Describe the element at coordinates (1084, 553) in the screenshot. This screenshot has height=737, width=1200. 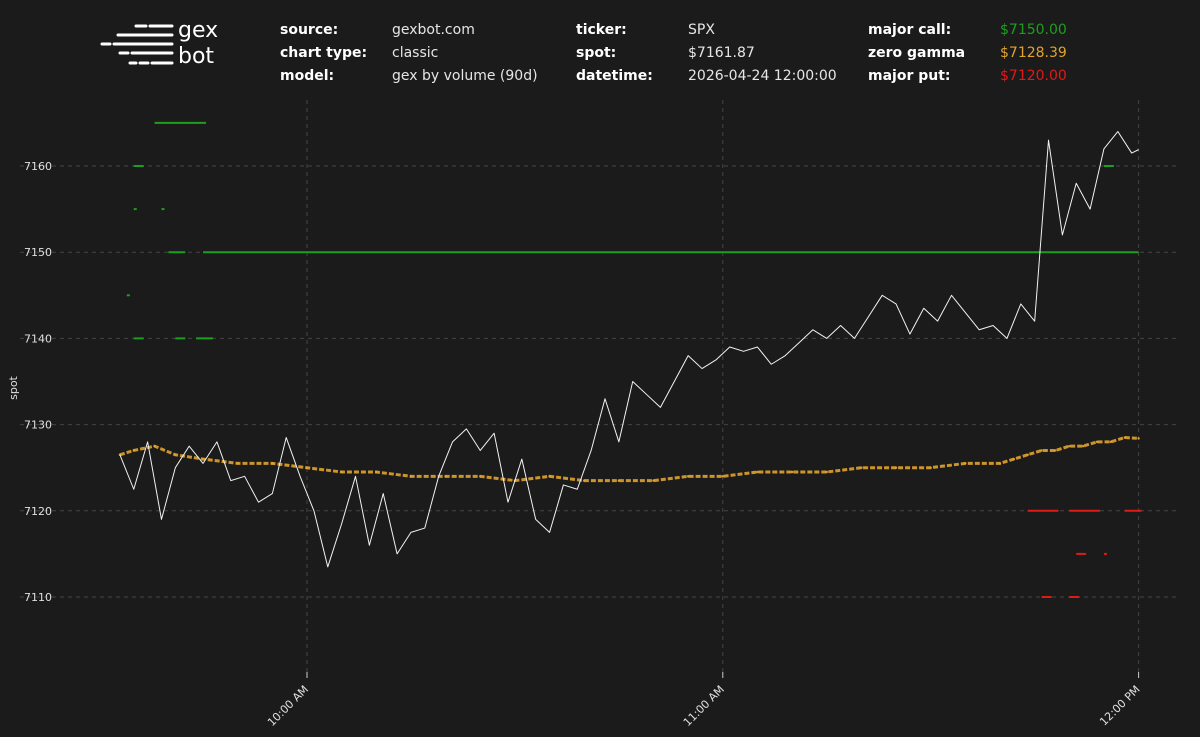
I see `put-levels` at that location.